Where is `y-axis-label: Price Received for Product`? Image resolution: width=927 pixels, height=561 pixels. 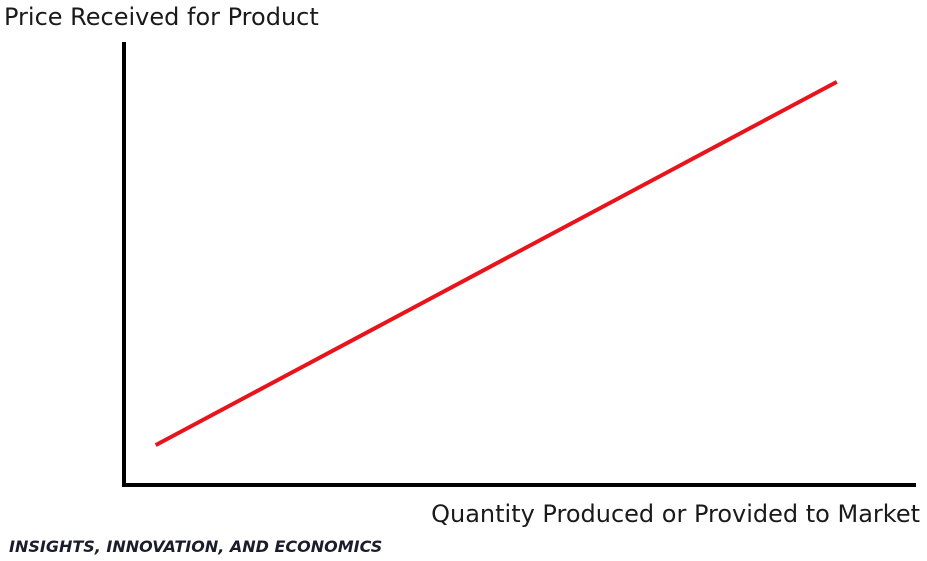
y-axis-label: Price Received for Product is located at coordinates (161, 17).